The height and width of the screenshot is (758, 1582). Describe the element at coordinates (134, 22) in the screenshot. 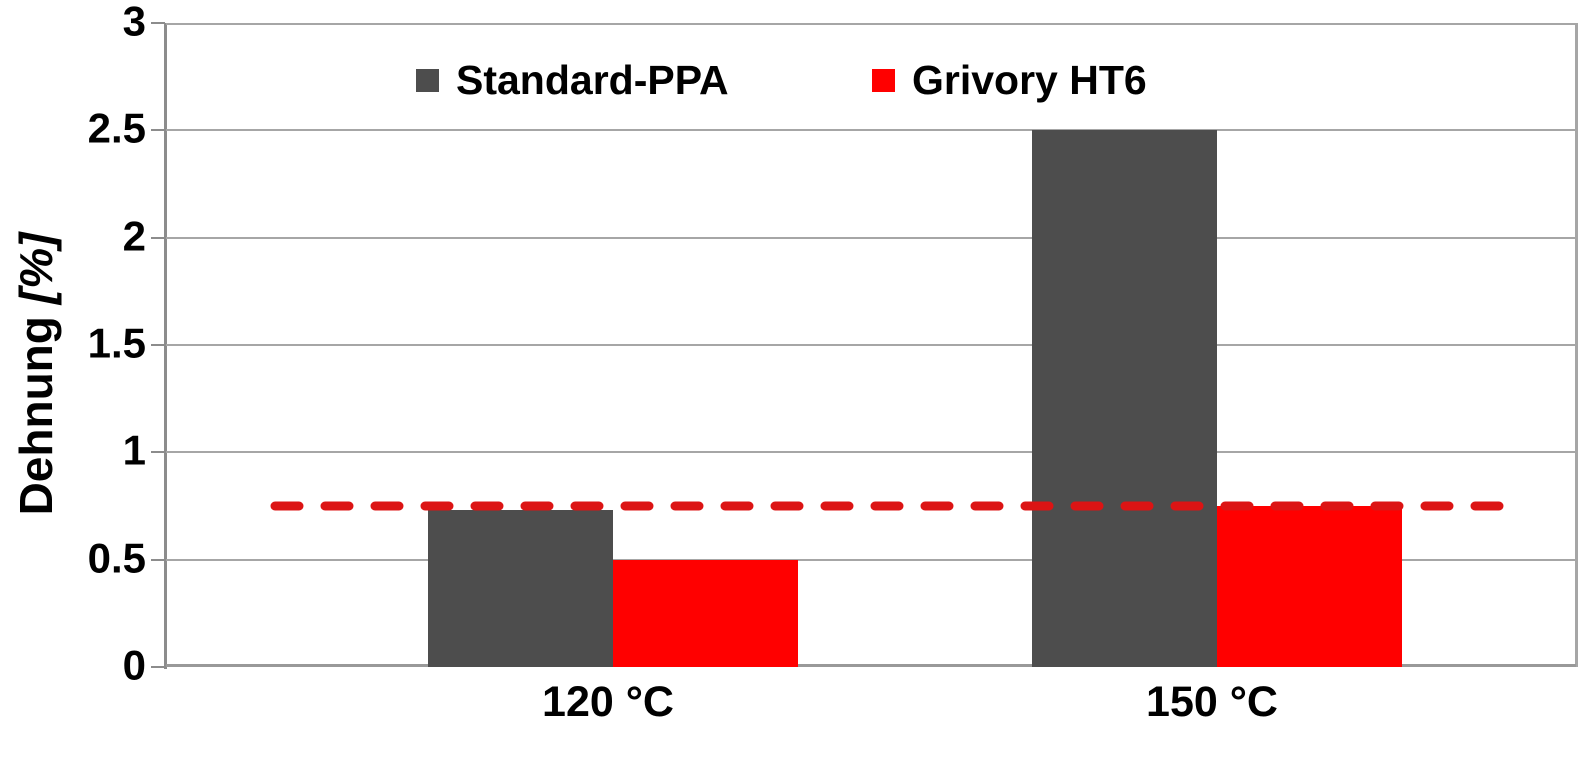

I see `y-tick-label-3: 3` at that location.